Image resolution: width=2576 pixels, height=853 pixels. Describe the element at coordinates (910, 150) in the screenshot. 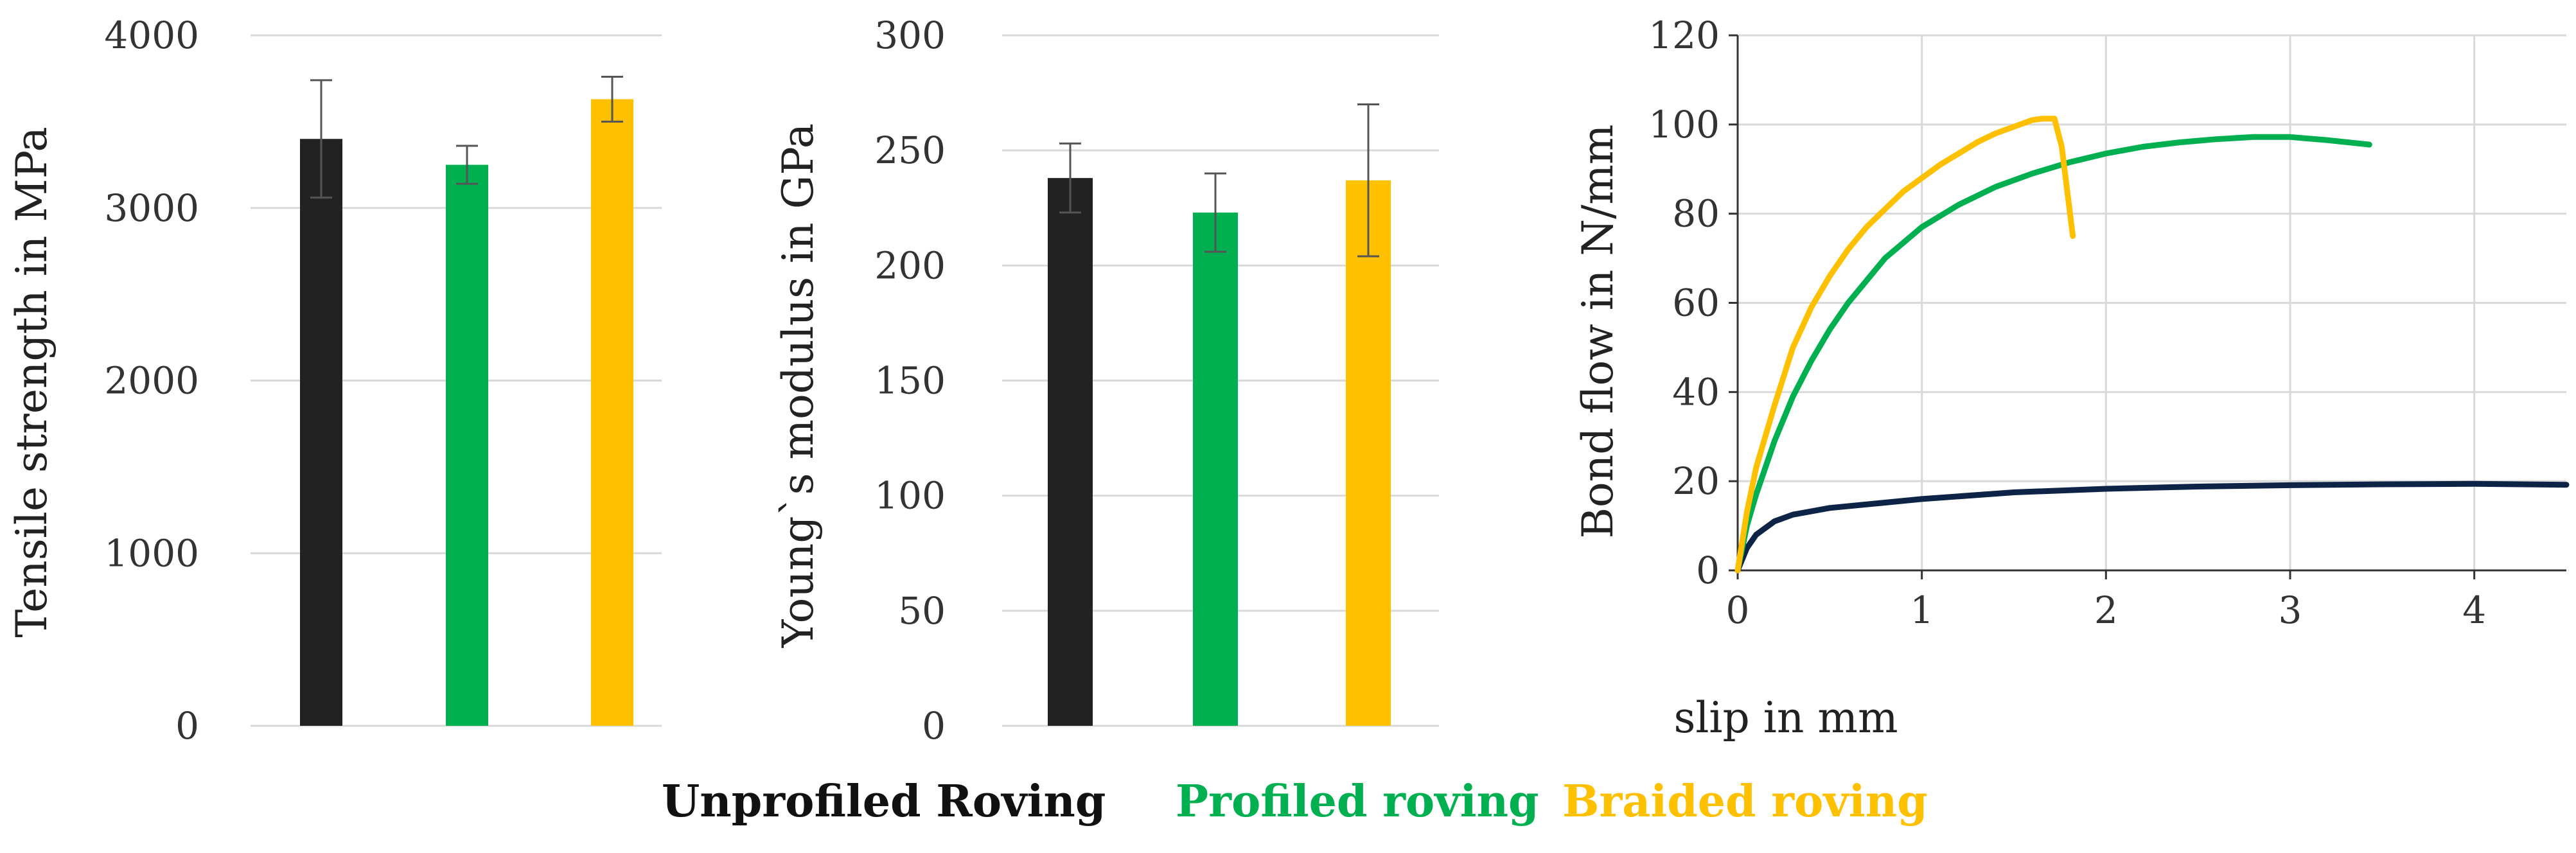

I see `y-tick-label: 250` at that location.